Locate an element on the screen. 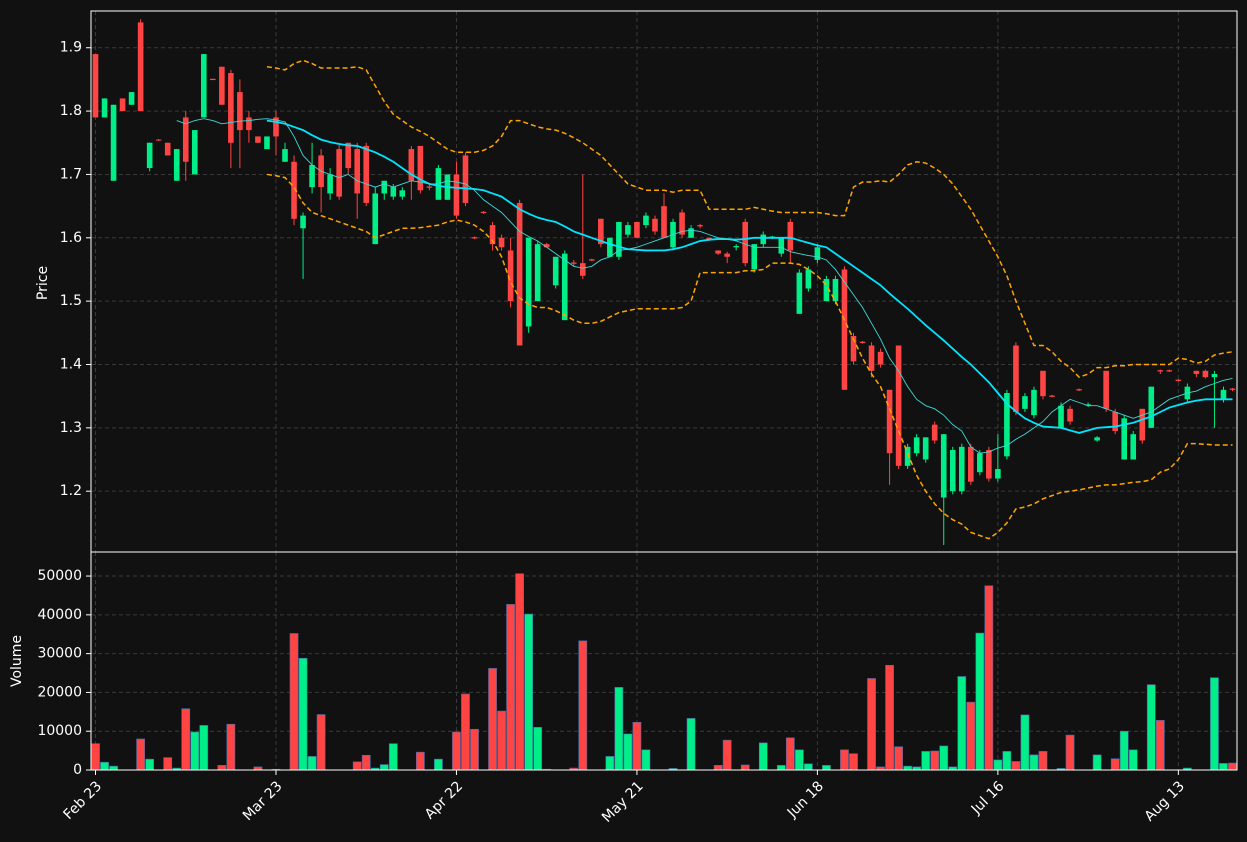 The width and height of the screenshot is (1247, 842). y-axis-label: Volume is located at coordinates (17, 661).